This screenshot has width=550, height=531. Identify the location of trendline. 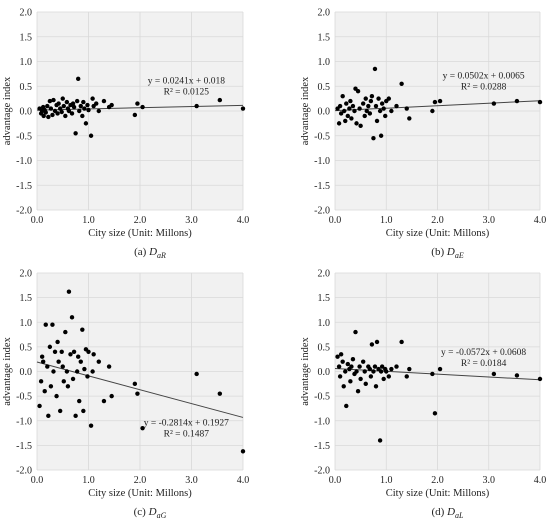
(140, 107).